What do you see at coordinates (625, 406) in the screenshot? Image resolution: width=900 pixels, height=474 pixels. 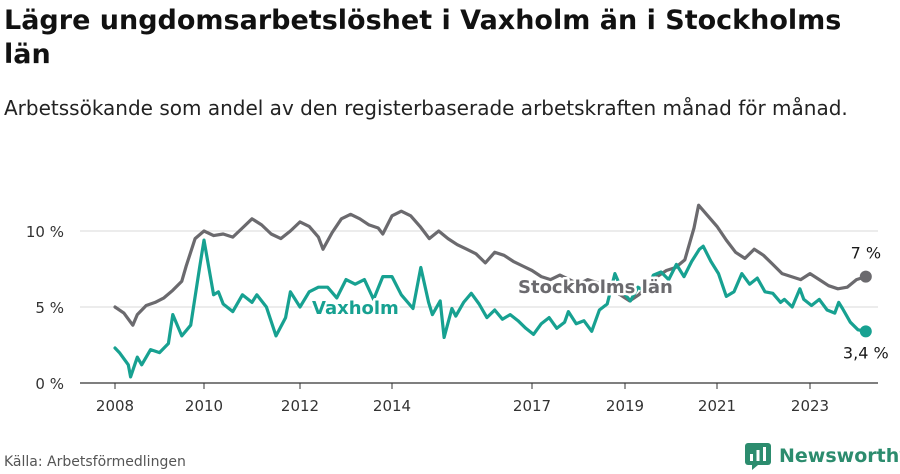 I see `x-tick-label: 2019` at bounding box center [625, 406].